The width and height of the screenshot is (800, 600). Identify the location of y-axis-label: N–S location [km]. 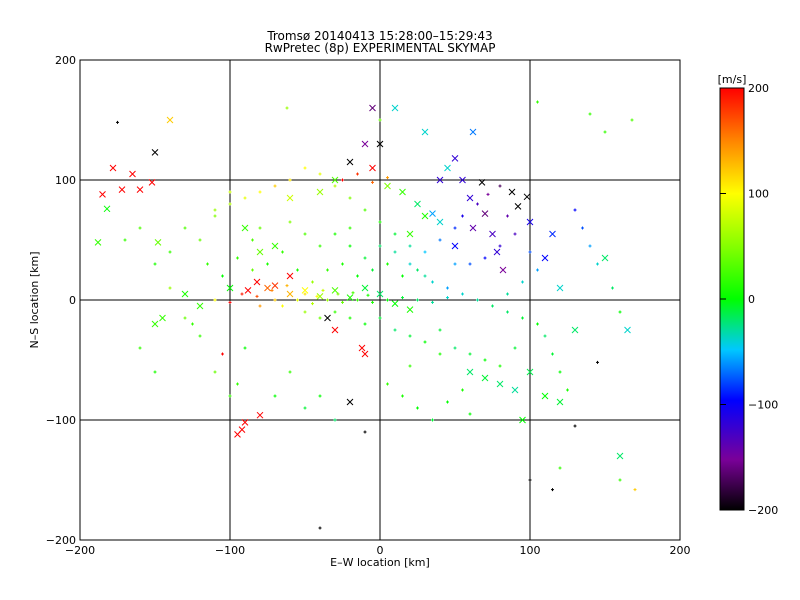
(34, 299).